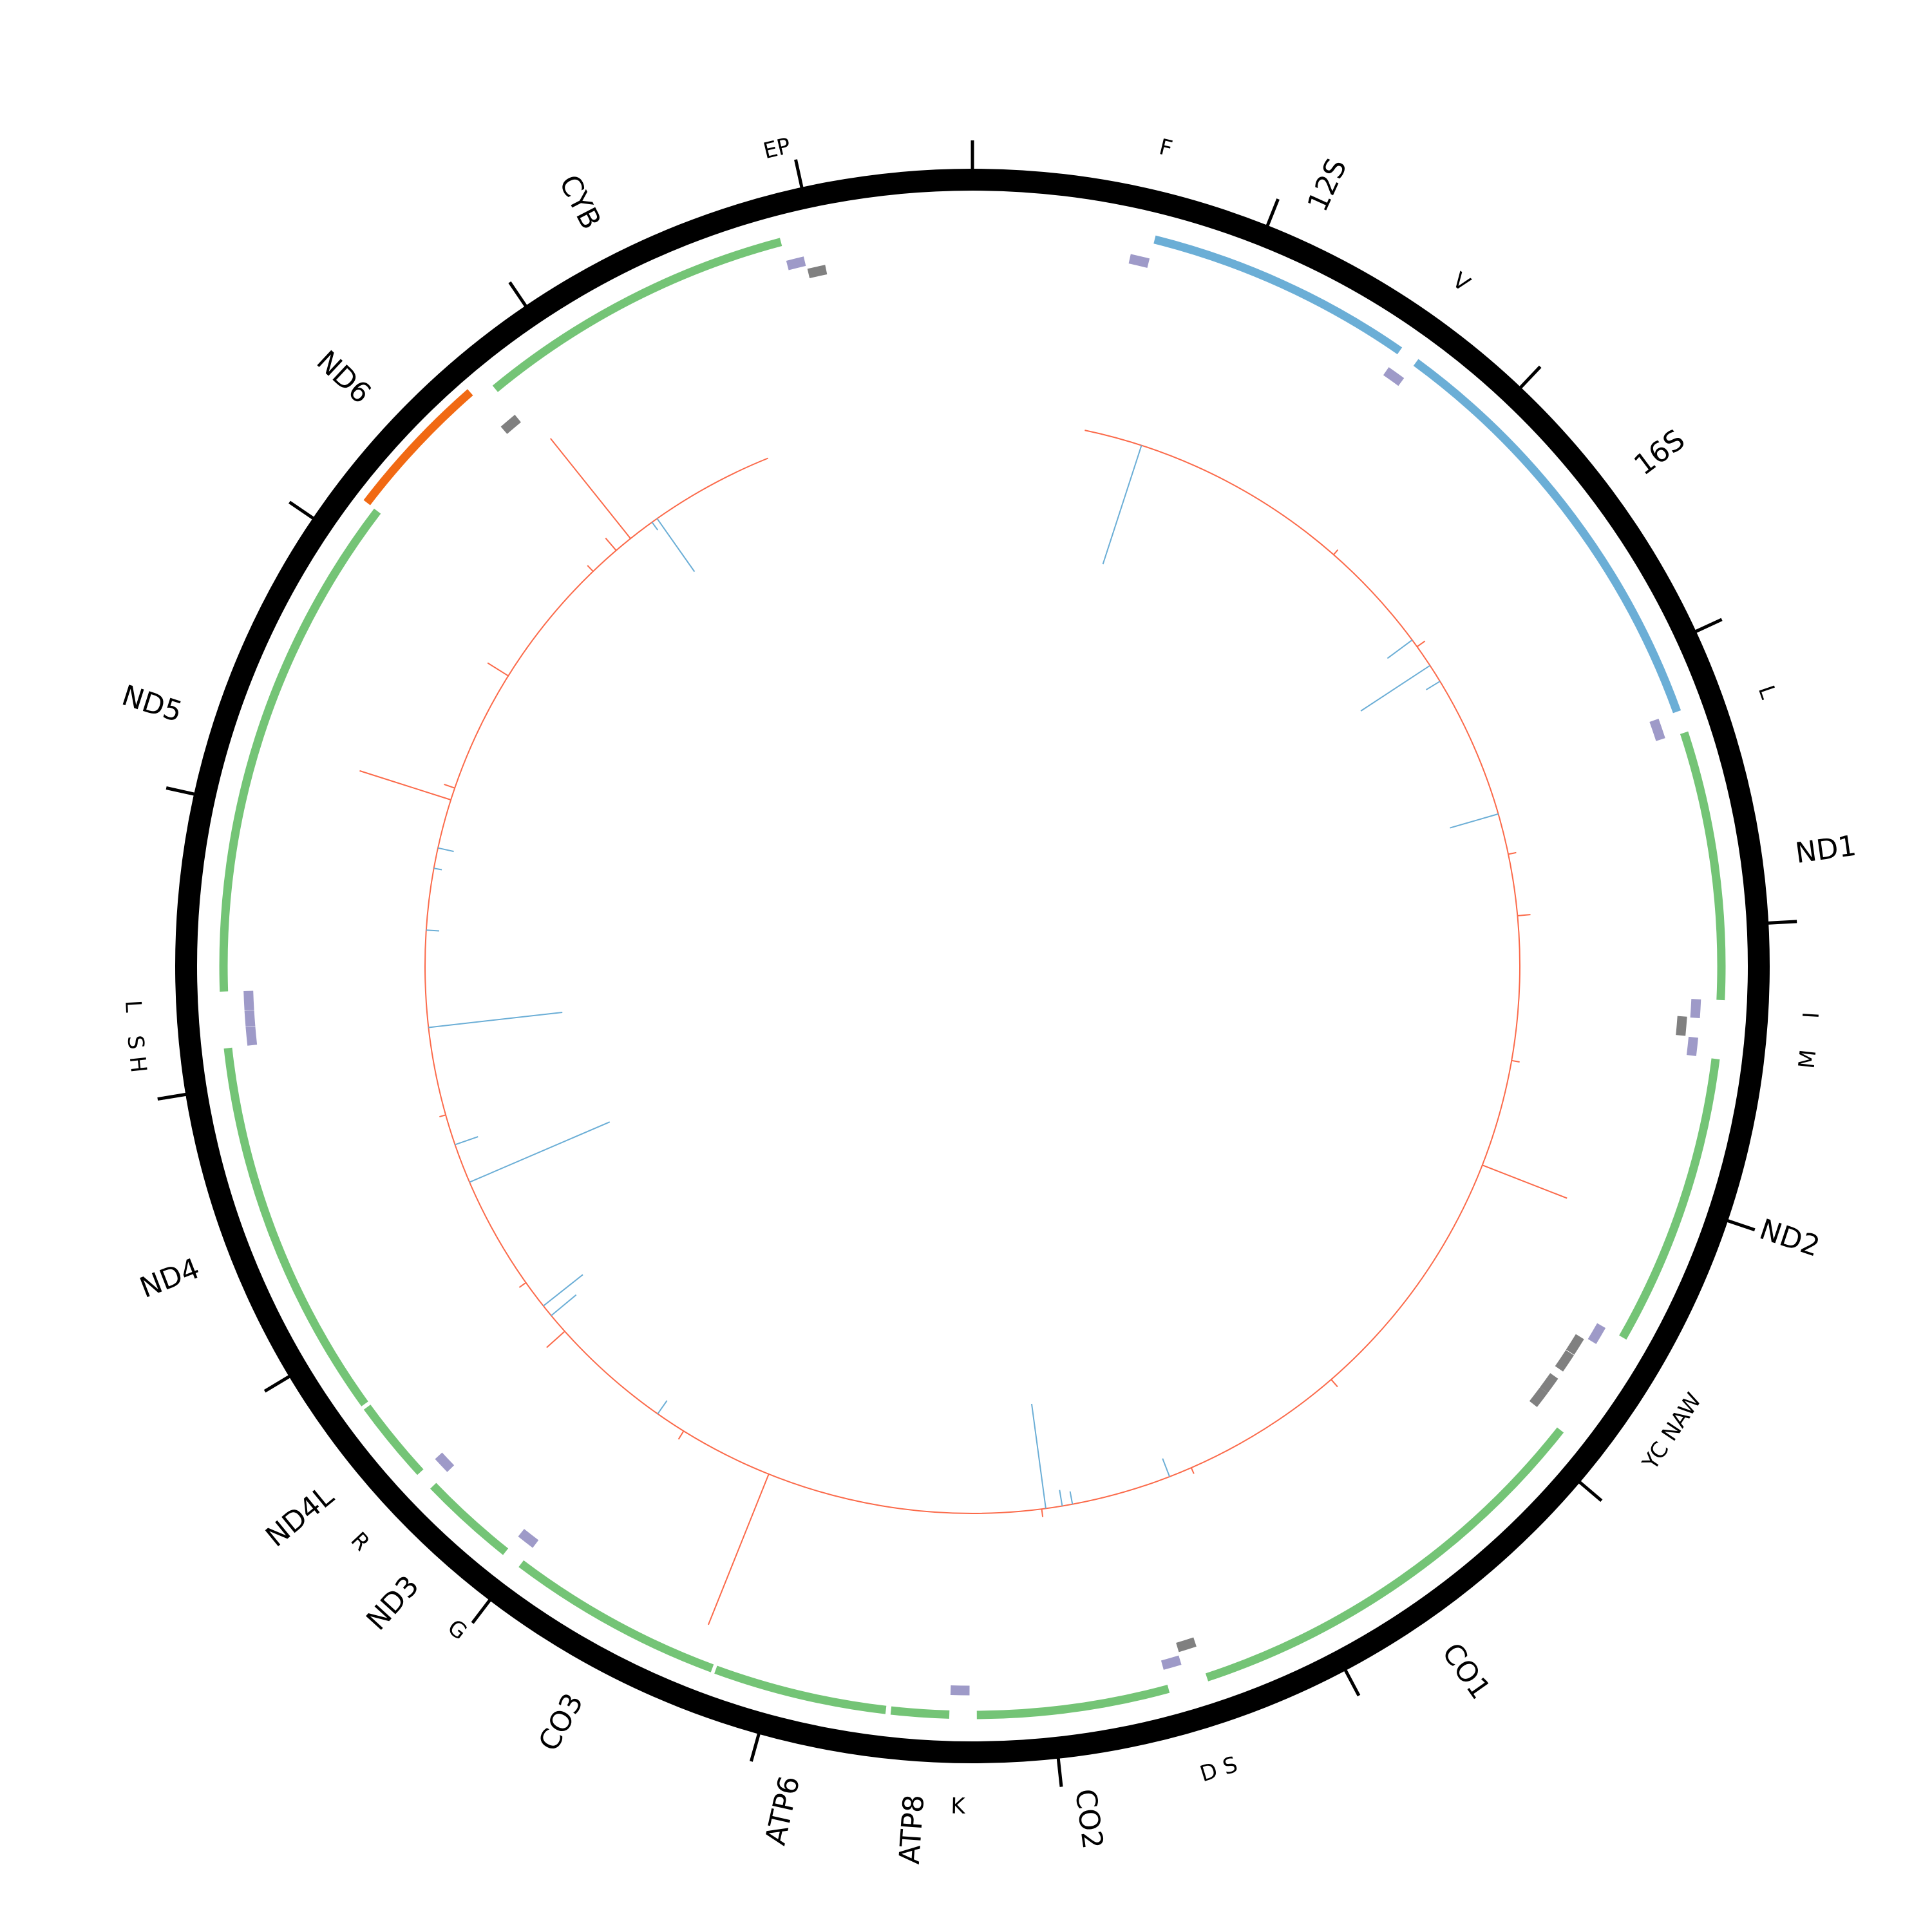 The image size is (1932, 1932). I want to click on label-12s: 12S, so click(1328, 185).